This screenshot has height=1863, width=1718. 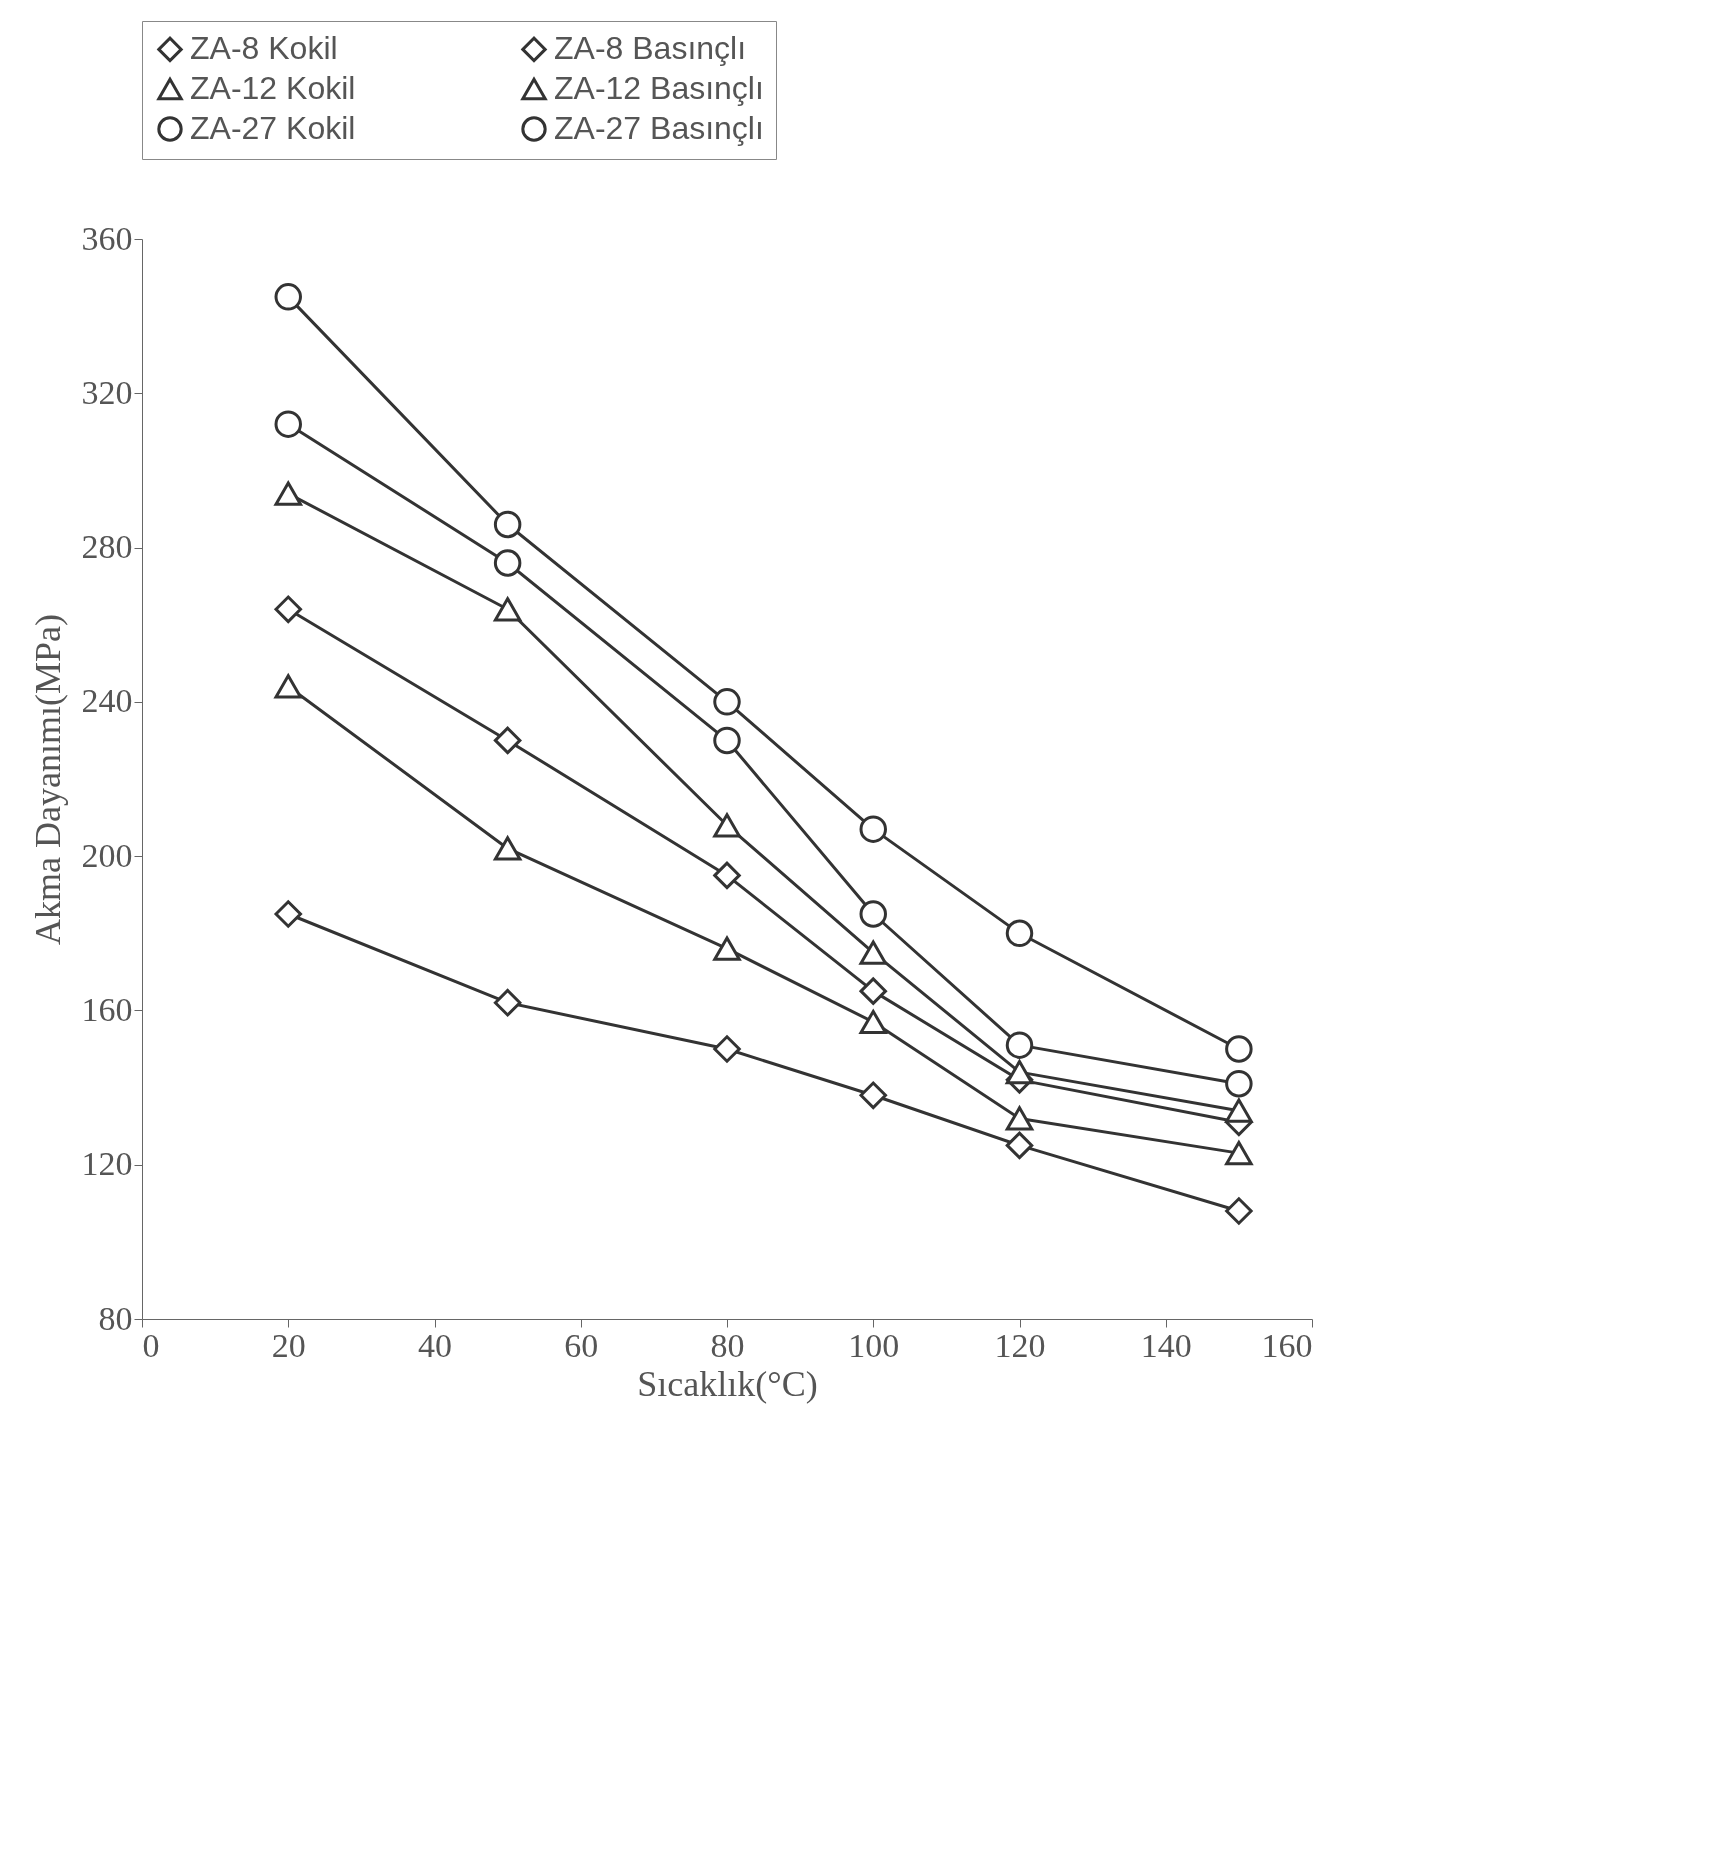 What do you see at coordinates (659, 88) in the screenshot?
I see `legend-label: ZA-12 Basınçlı` at bounding box center [659, 88].